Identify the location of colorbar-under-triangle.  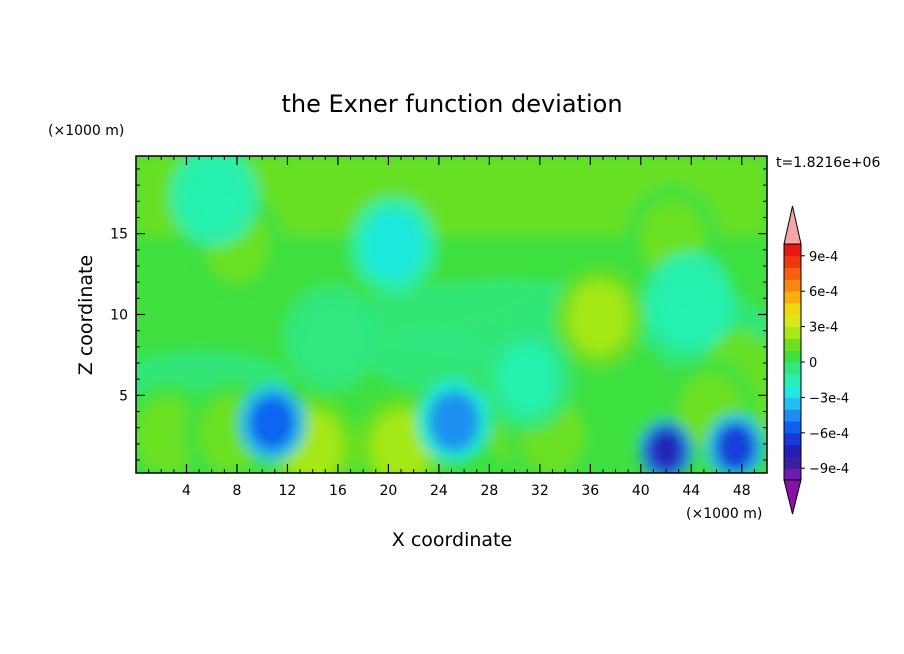
(792, 497).